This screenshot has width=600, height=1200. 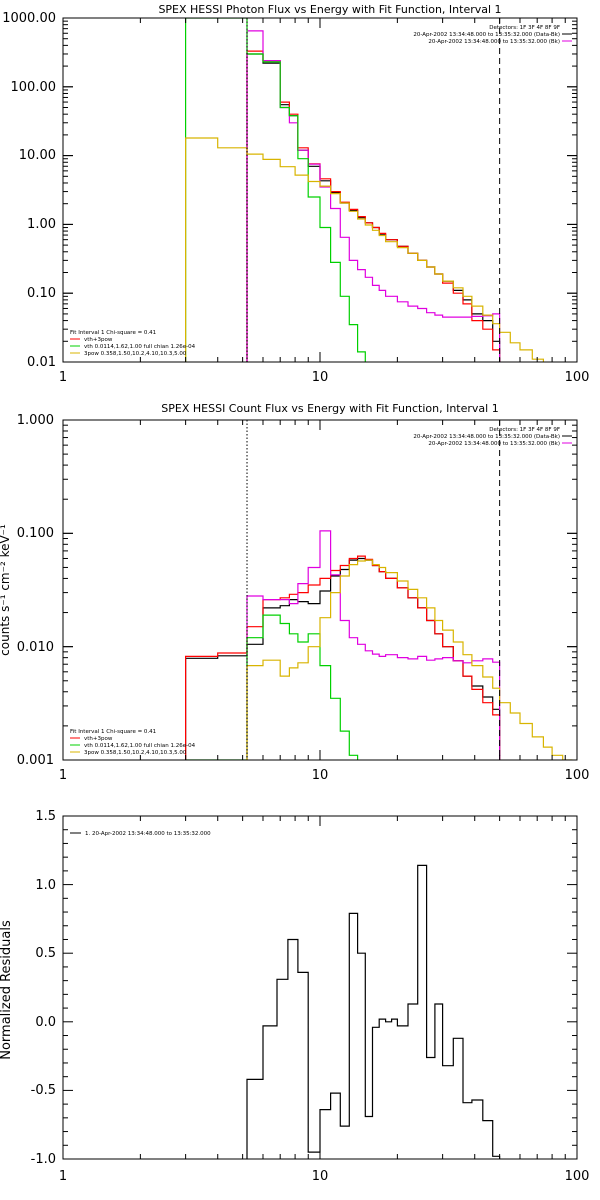 What do you see at coordinates (35, 533) in the screenshot?
I see `y-tick-label: 0.100` at bounding box center [35, 533].